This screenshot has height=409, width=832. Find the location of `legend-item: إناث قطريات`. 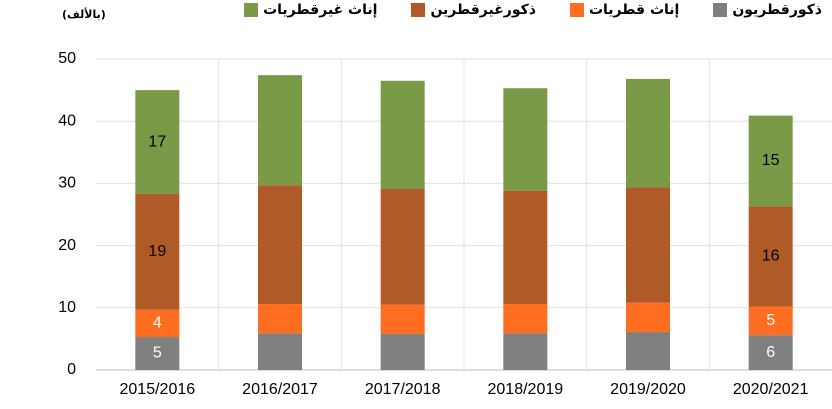

legend-item: إناث قطريات is located at coordinates (624, 10).